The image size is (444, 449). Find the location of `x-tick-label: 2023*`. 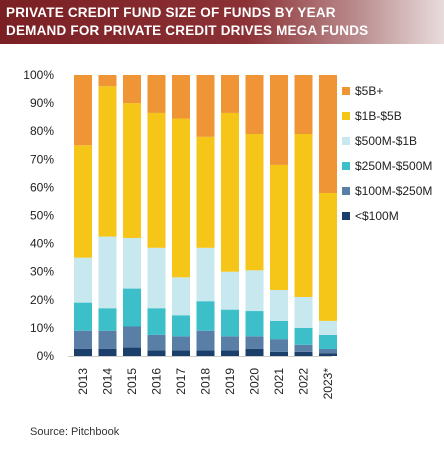

x-tick-label: 2023* is located at coordinates (328, 384).